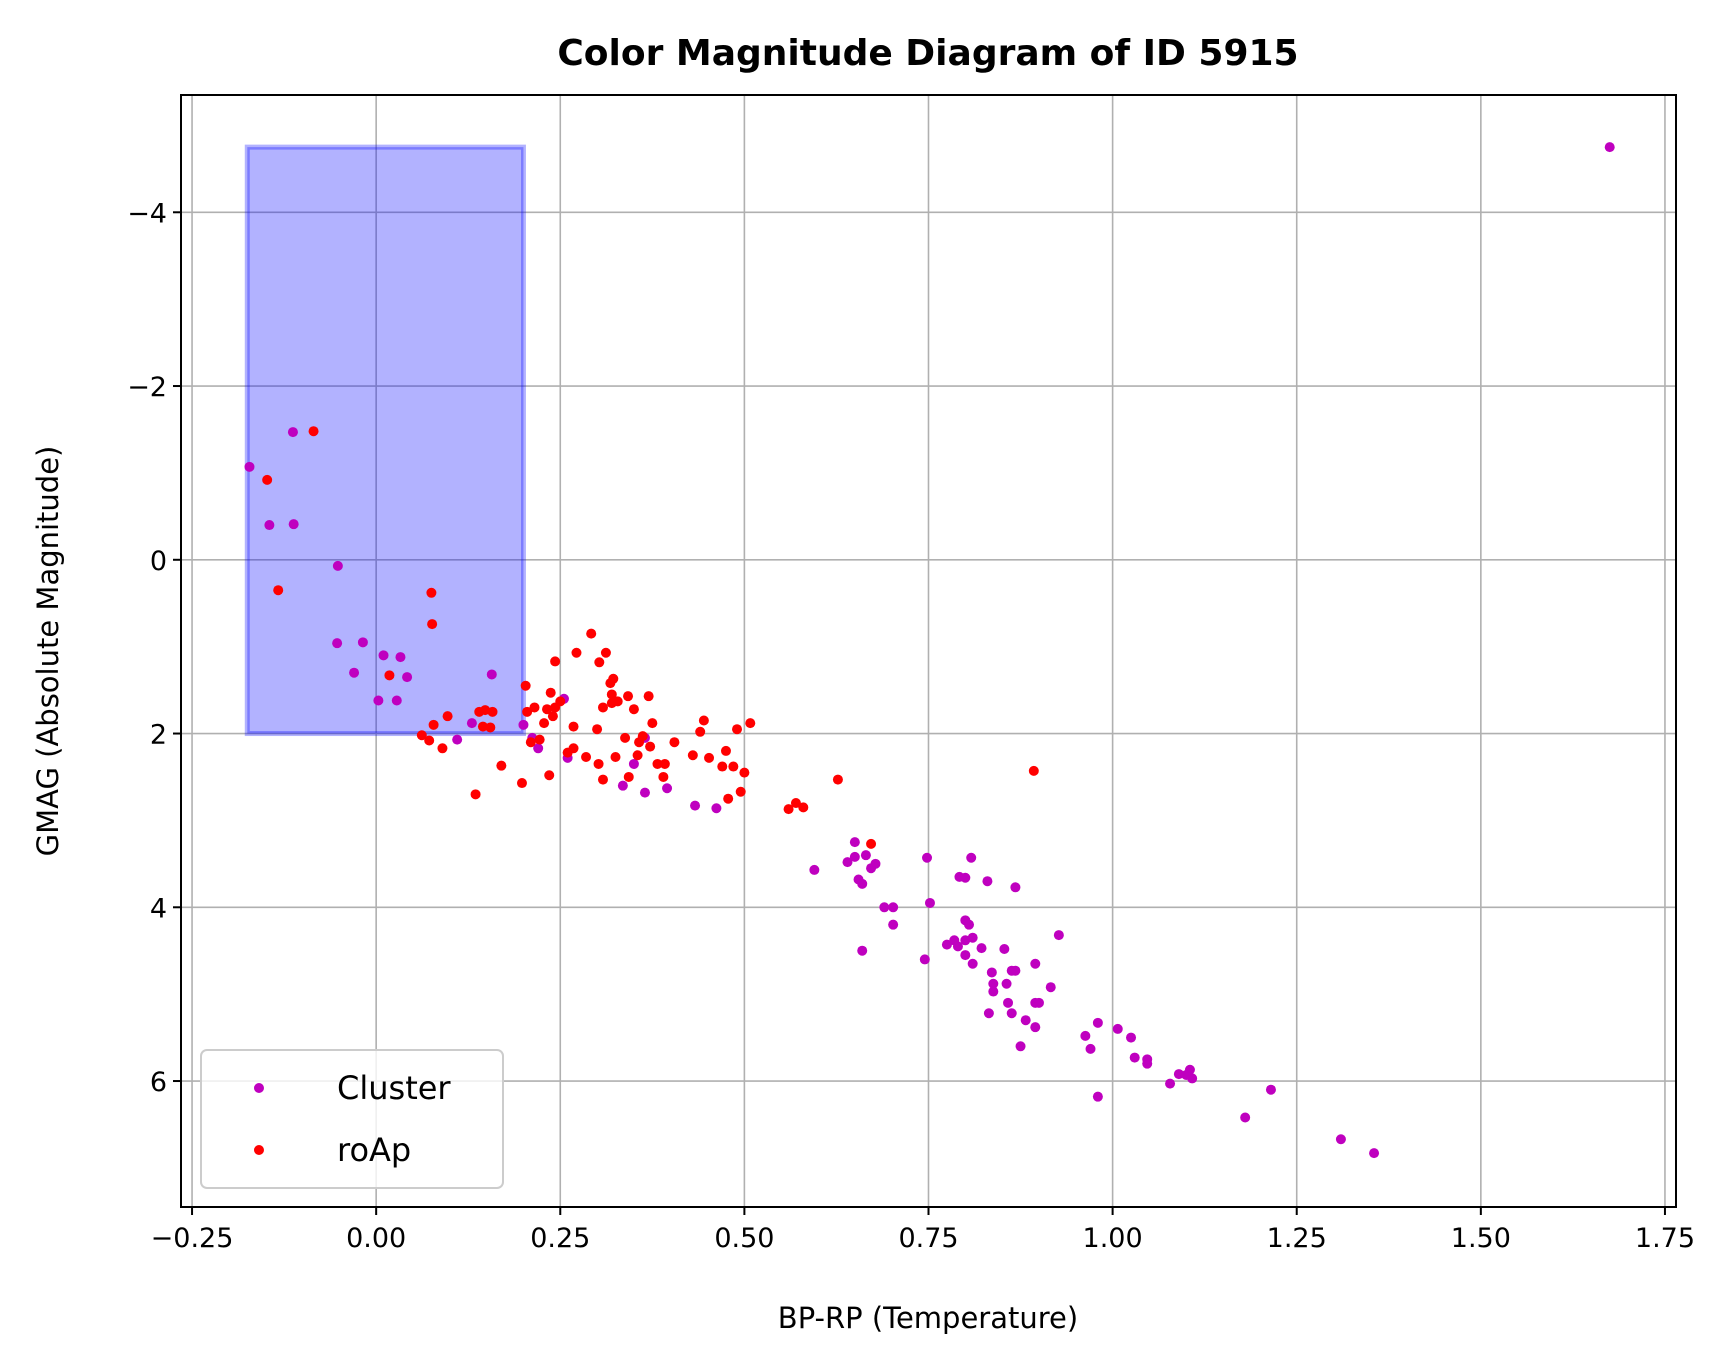 This screenshot has width=1730, height=1361. Describe the element at coordinates (650, 637) in the screenshot. I see `series-roap` at that location.